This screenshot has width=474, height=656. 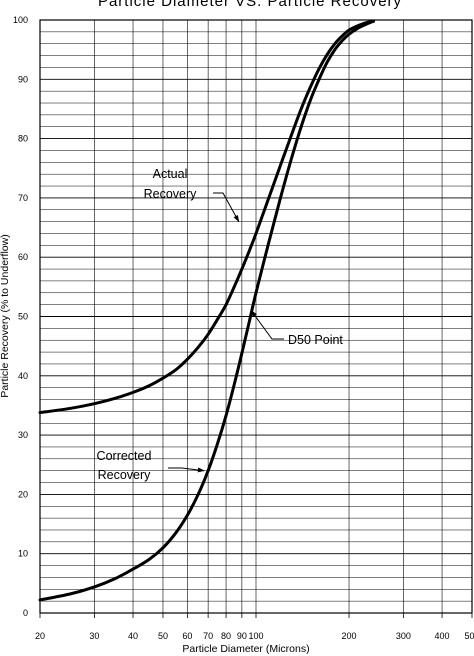 I want to click on x-tick-label: 300, so click(x=403, y=636).